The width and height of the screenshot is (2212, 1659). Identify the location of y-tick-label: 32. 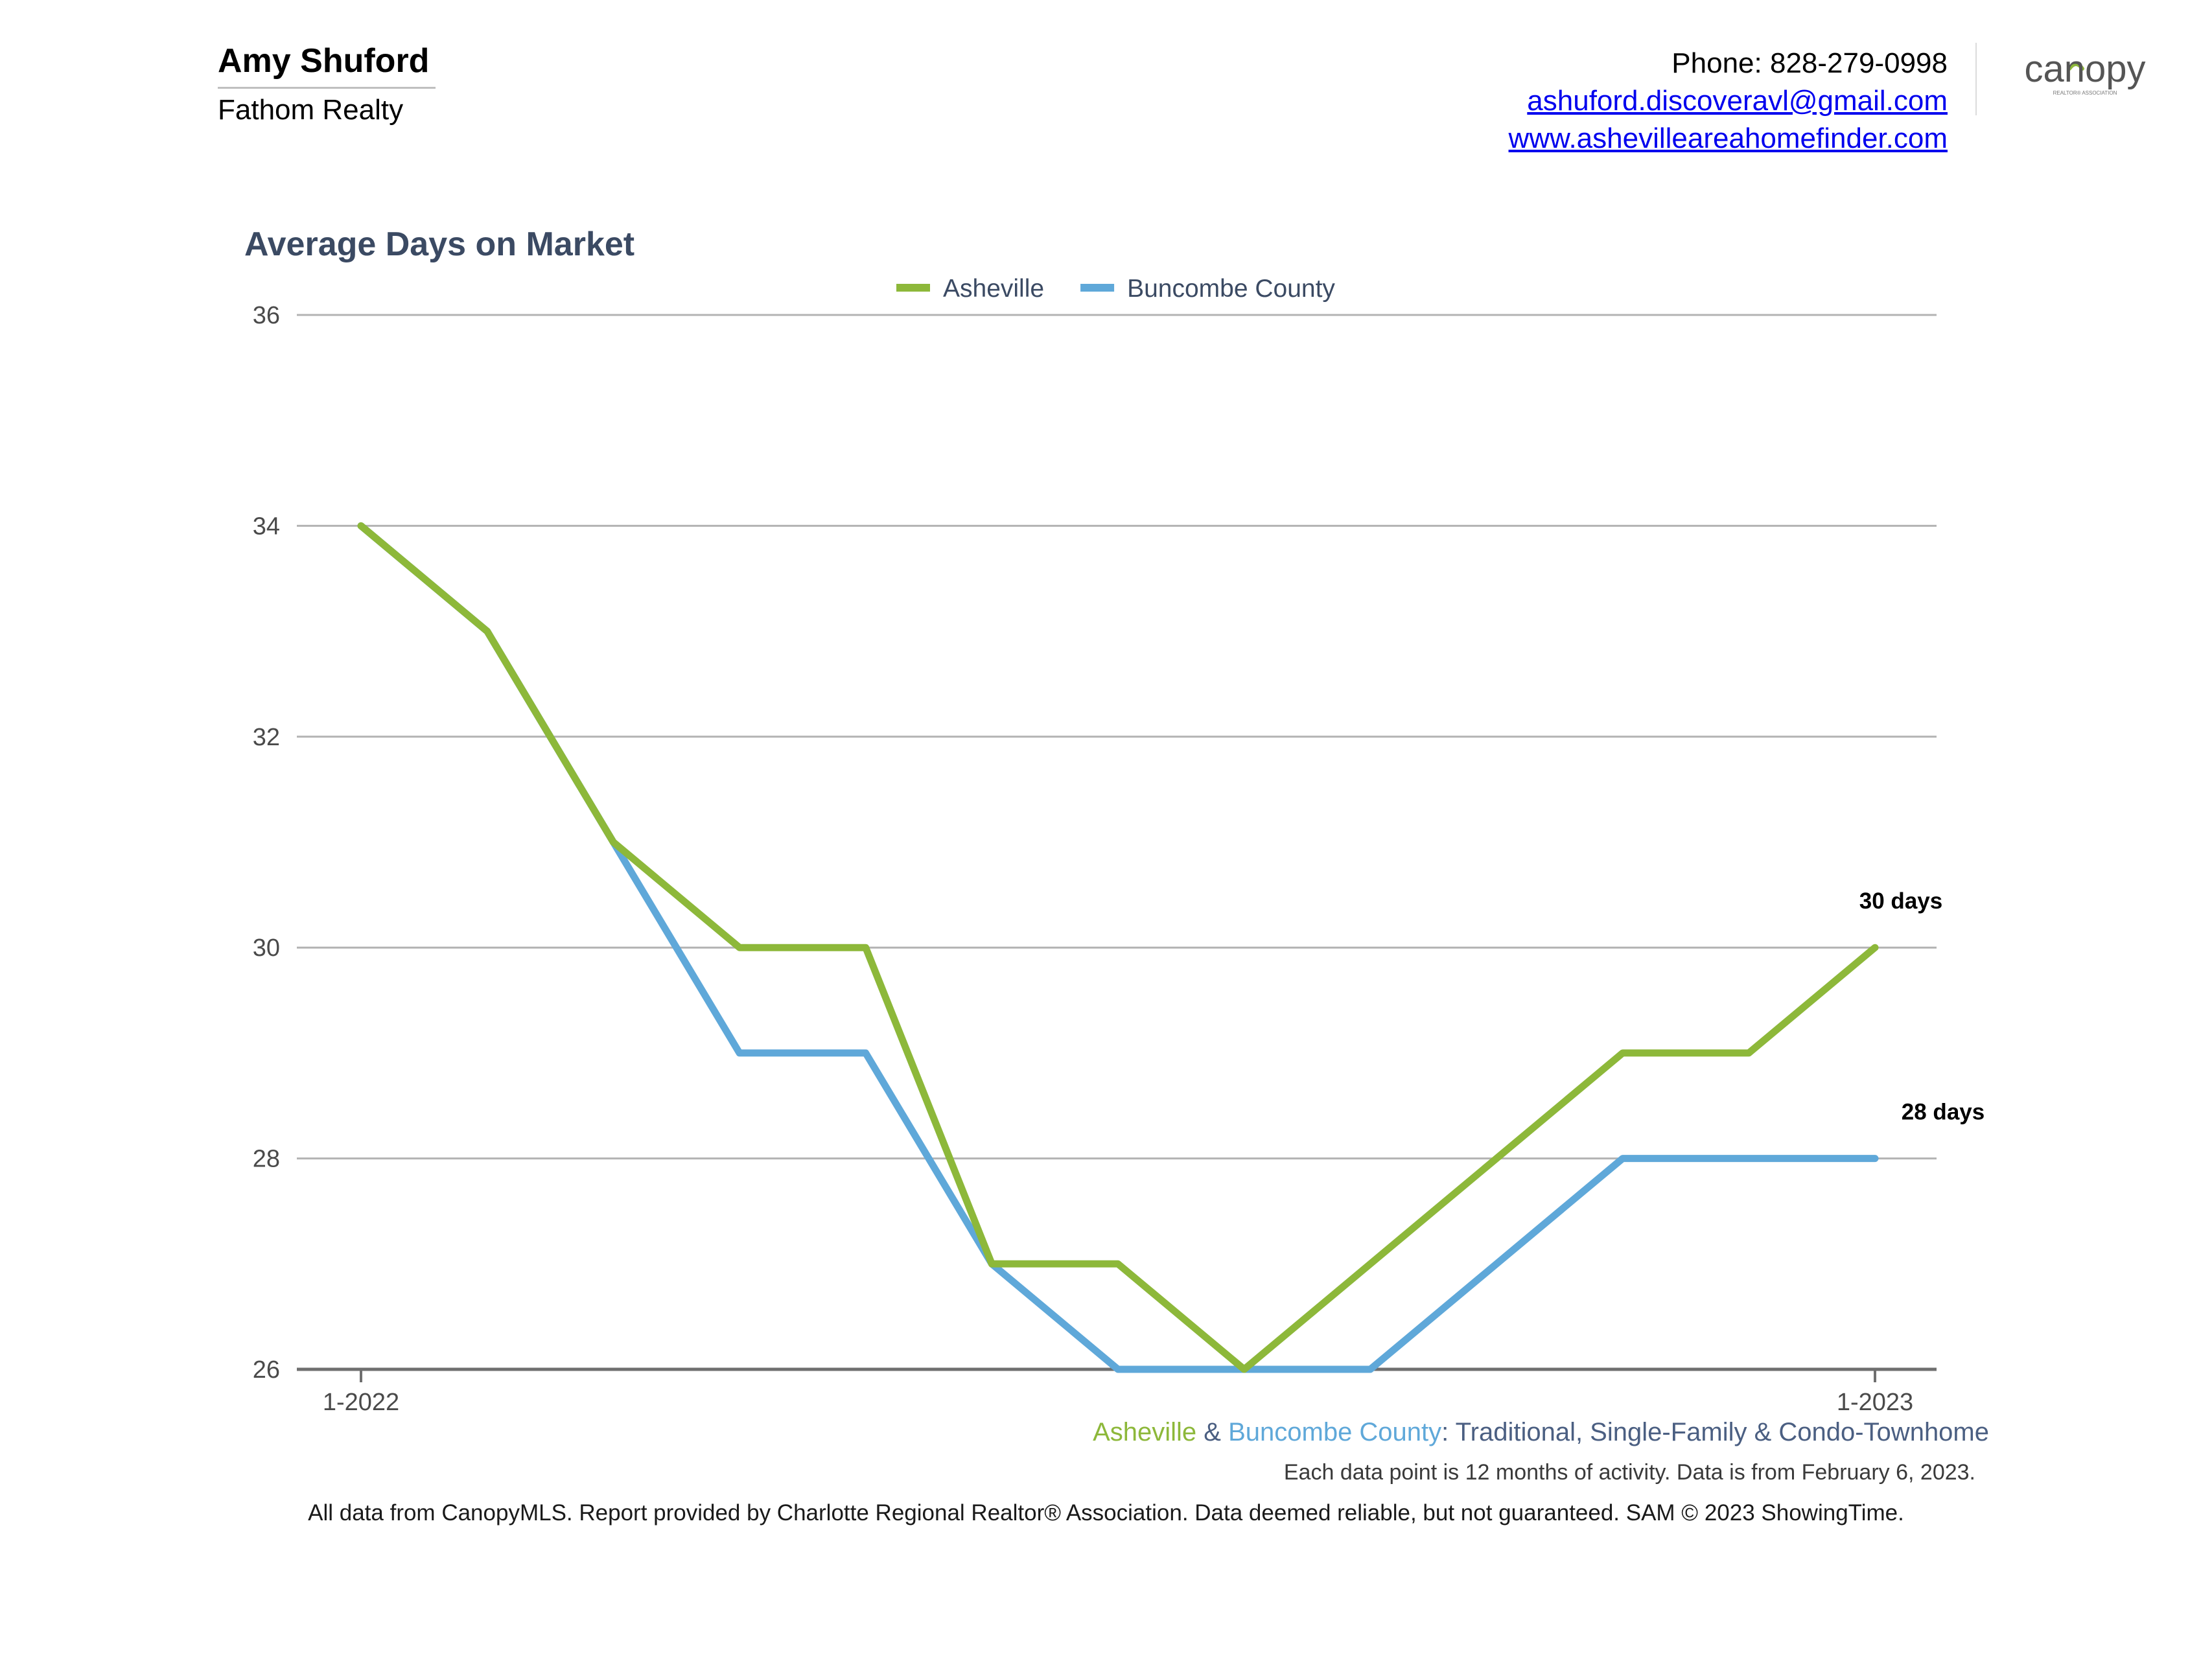
(266, 737).